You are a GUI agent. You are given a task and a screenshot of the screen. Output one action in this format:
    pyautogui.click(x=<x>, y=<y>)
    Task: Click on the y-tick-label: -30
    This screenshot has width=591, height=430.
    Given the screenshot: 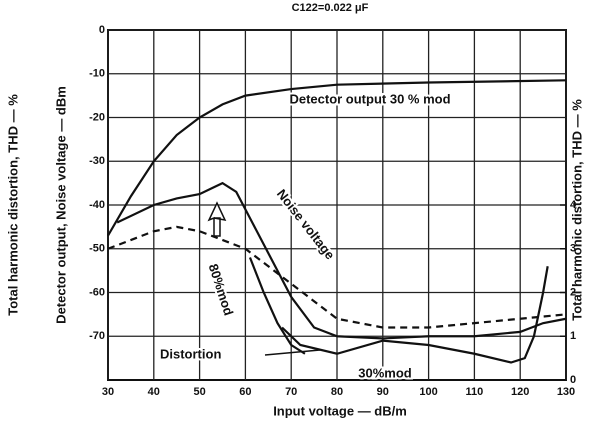 What is the action you would take?
    pyautogui.click(x=97, y=161)
    